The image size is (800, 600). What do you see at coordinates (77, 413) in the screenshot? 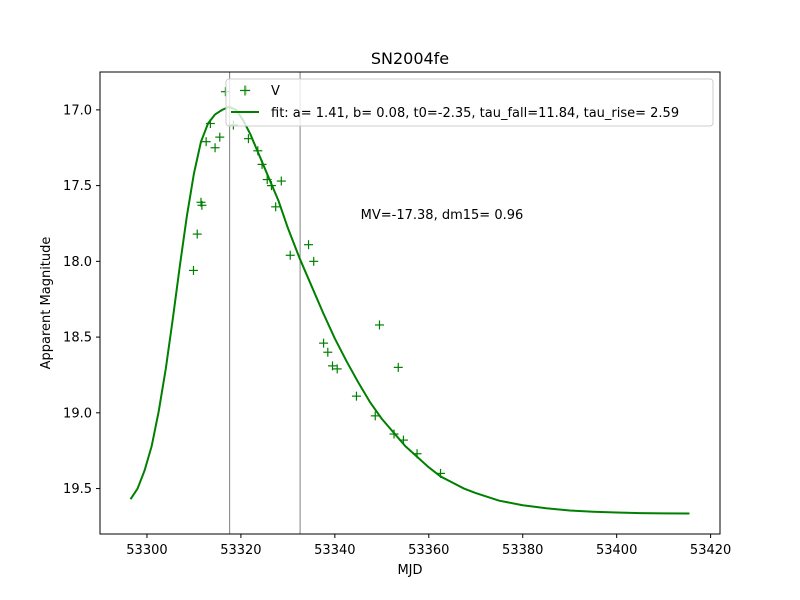
I see `y-tick-label: 19.0` at bounding box center [77, 413].